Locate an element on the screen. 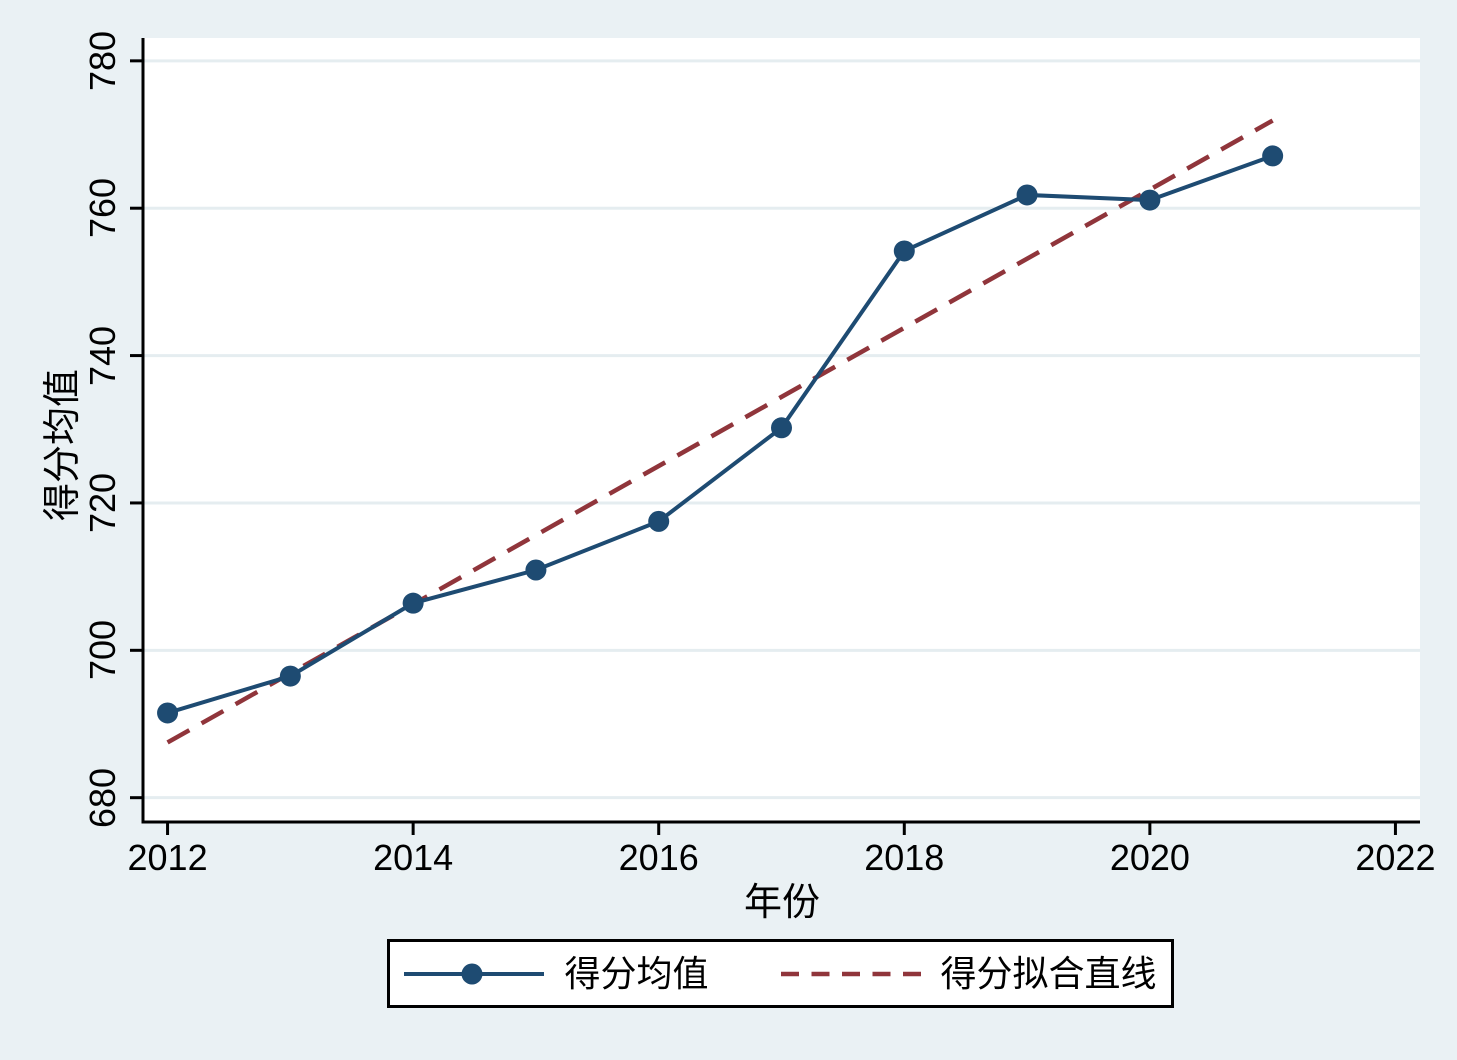 This screenshot has width=1457, height=1060. y-tick-label-700: 700 is located at coordinates (102, 650).